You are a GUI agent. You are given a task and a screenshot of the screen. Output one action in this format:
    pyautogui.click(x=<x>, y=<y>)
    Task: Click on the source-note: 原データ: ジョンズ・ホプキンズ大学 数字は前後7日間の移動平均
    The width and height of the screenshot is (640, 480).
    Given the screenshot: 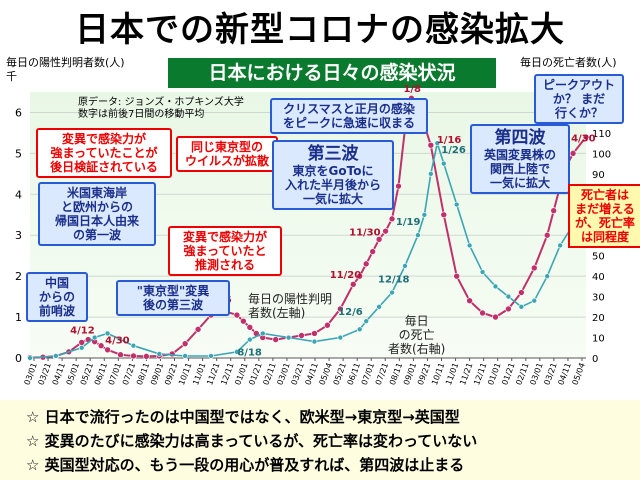 What is the action you would take?
    pyautogui.click(x=161, y=109)
    